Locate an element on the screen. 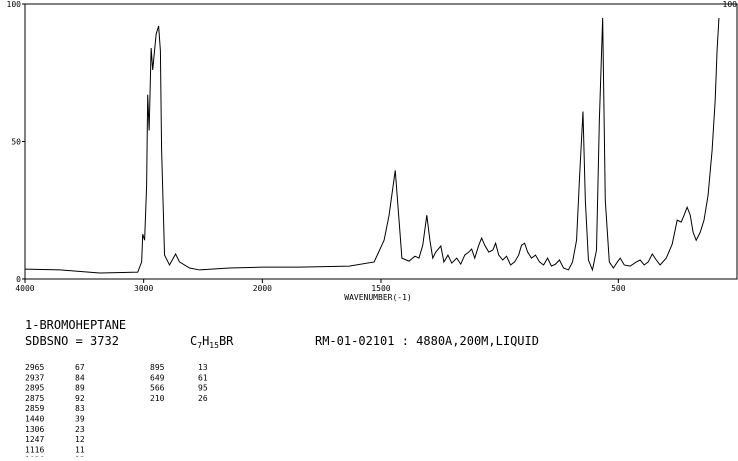 The image size is (738, 461). peak-intensity: 39 is located at coordinates (80, 419).